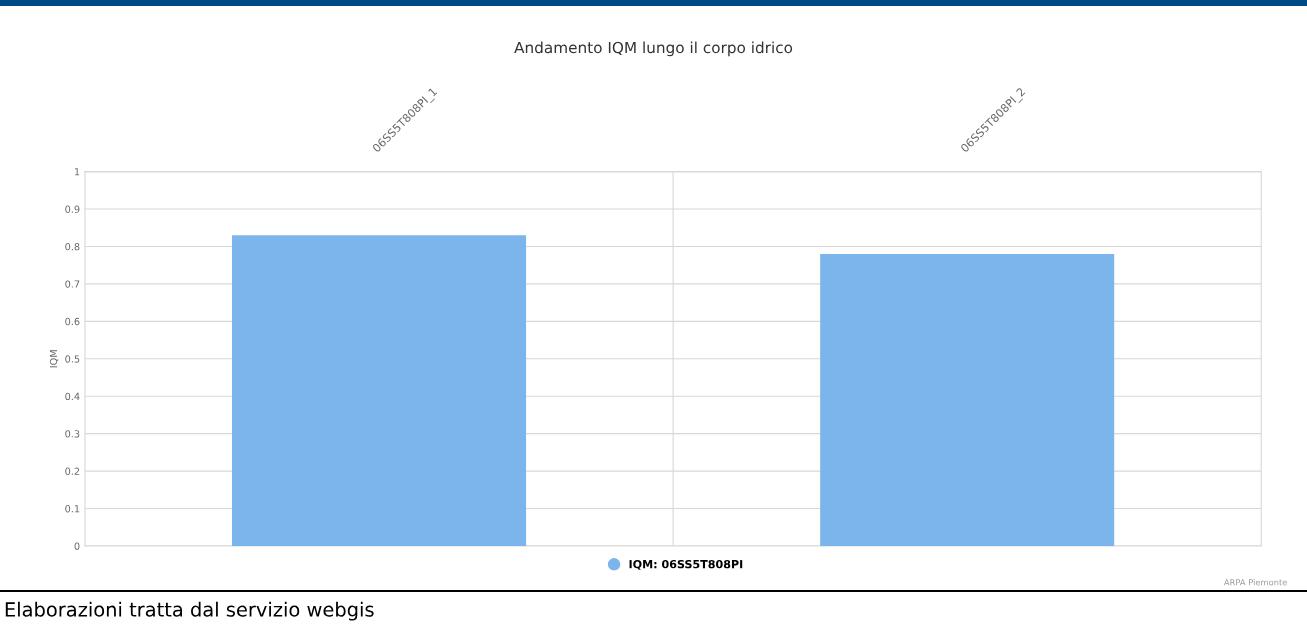 The height and width of the screenshot is (624, 1307). What do you see at coordinates (72, 209) in the screenshot?
I see `y-tick-label: 0.9` at bounding box center [72, 209].